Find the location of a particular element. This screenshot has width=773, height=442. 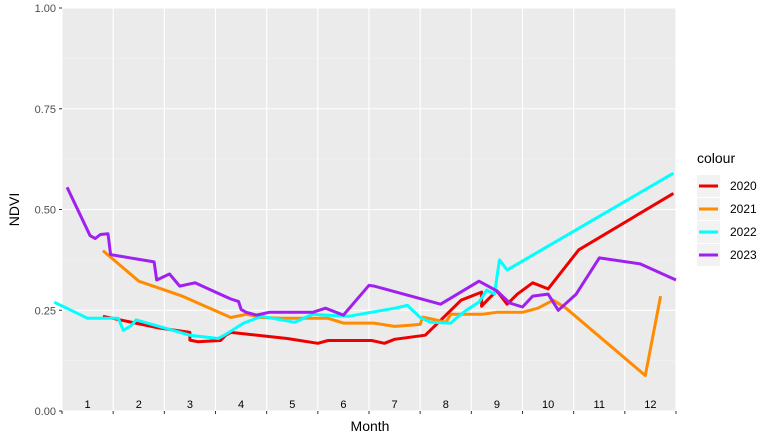

month-label: 3 is located at coordinates (190, 405).